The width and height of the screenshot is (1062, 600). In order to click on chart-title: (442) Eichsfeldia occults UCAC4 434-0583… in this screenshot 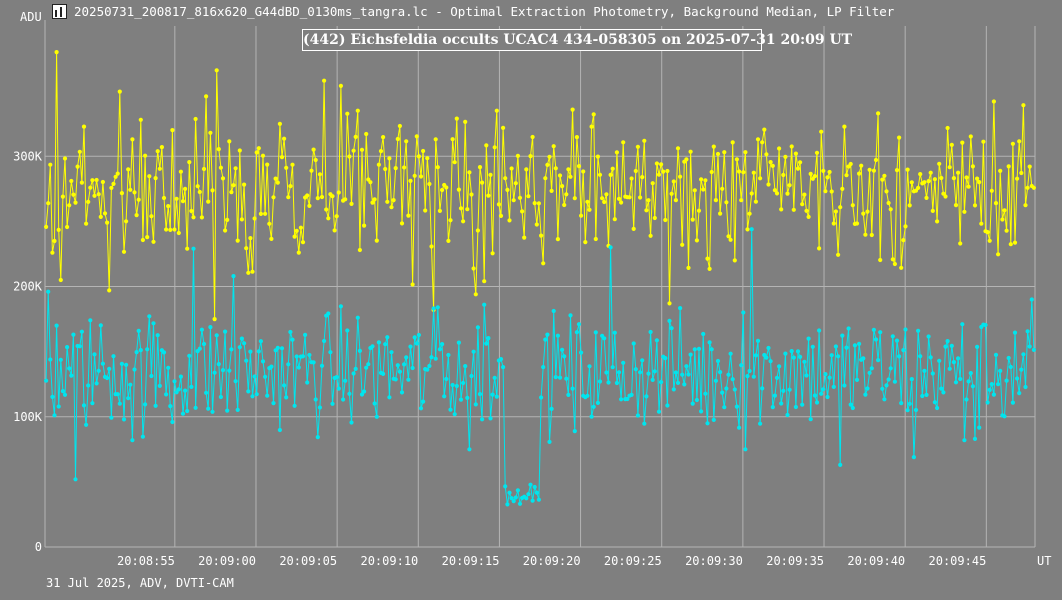, I will do `click(577, 40)`.